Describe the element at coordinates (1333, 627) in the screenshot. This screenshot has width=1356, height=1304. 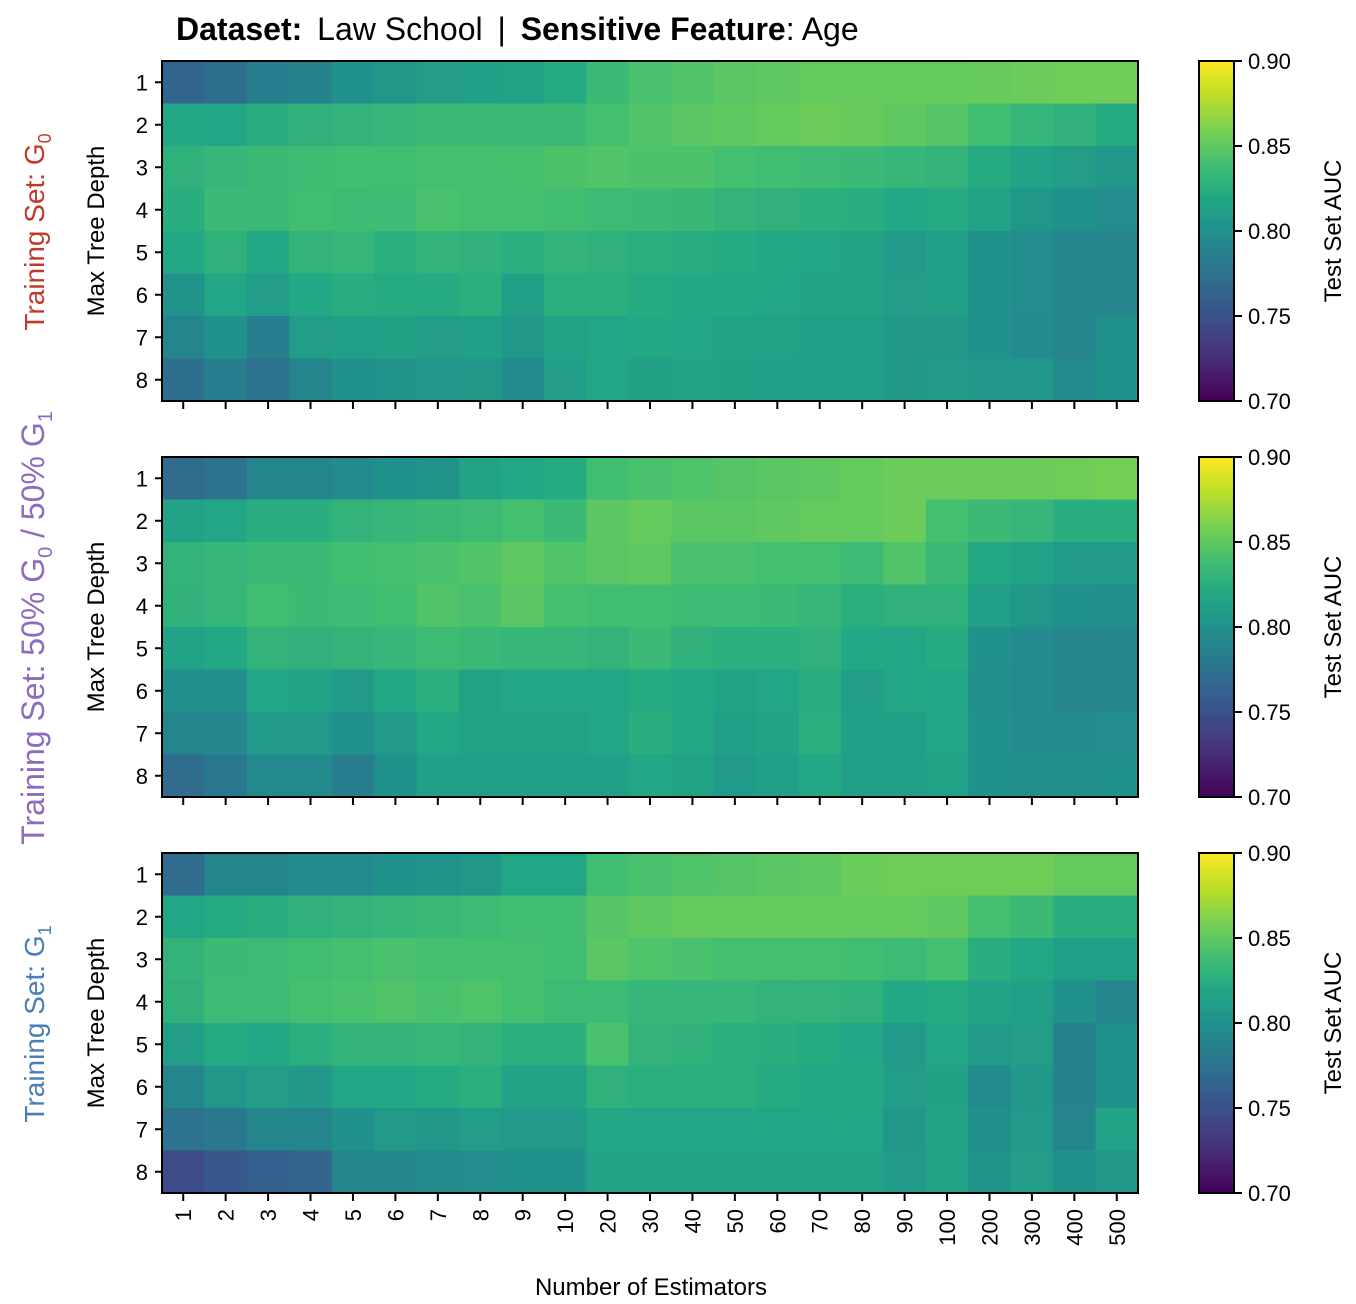
I see `colorbar-label: Test Set AUC` at that location.